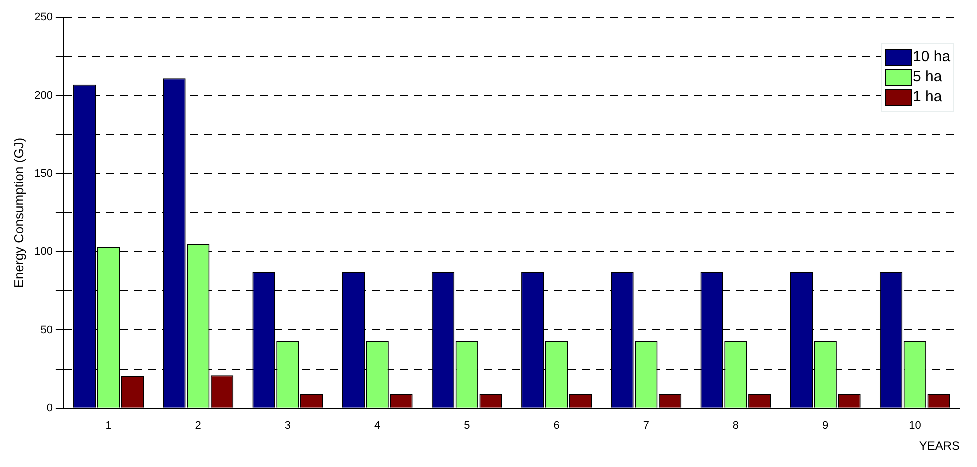  I want to click on x-tick-label: 2, so click(198, 426).